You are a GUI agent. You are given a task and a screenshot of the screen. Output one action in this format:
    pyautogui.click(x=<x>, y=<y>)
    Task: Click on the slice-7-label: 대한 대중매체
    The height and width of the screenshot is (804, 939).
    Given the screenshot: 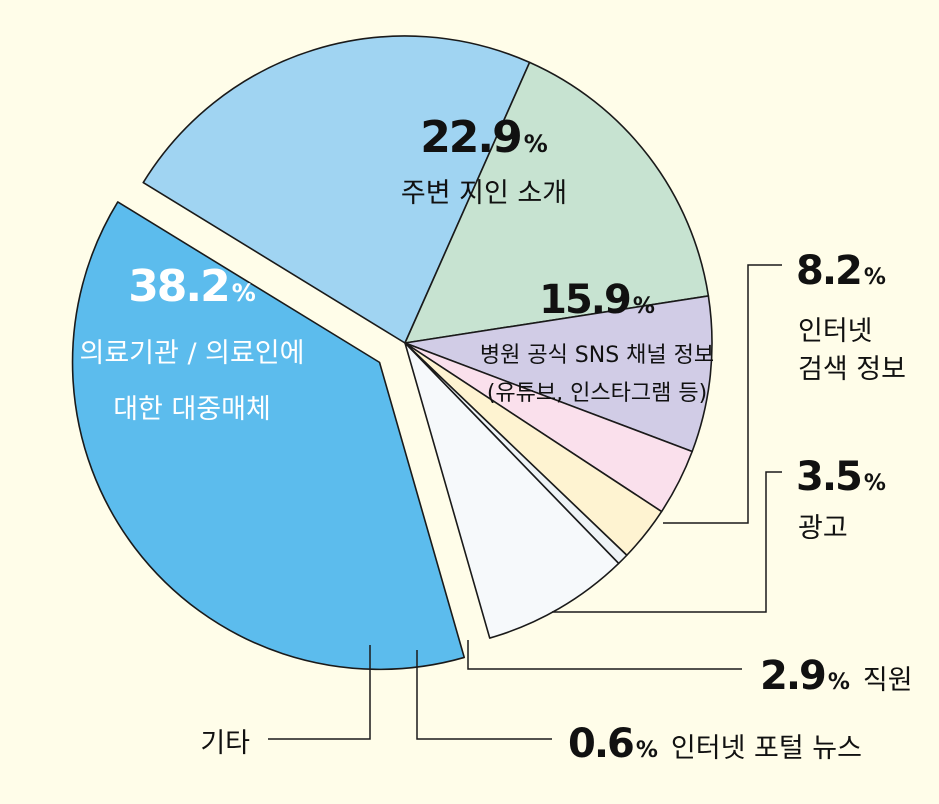 What is the action you would take?
    pyautogui.click(x=192, y=409)
    